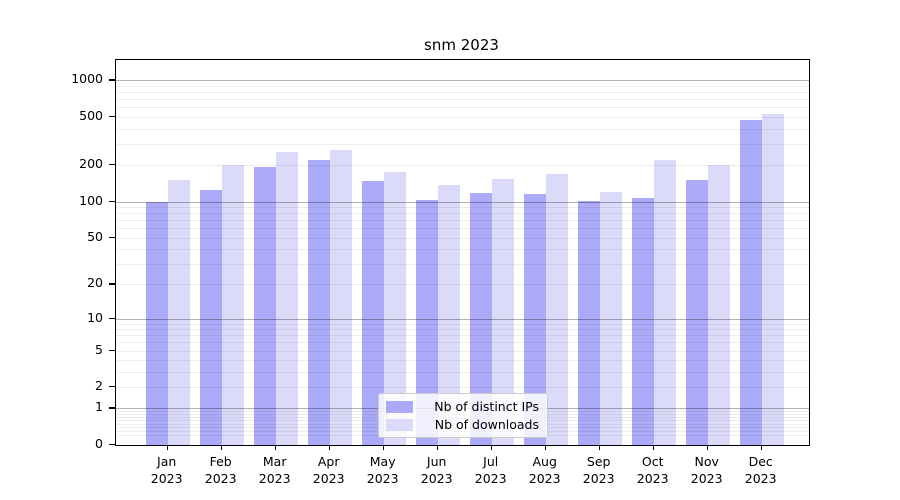  What do you see at coordinates (750, 282) in the screenshot?
I see `bar-distinct-ips-dec` at bounding box center [750, 282].